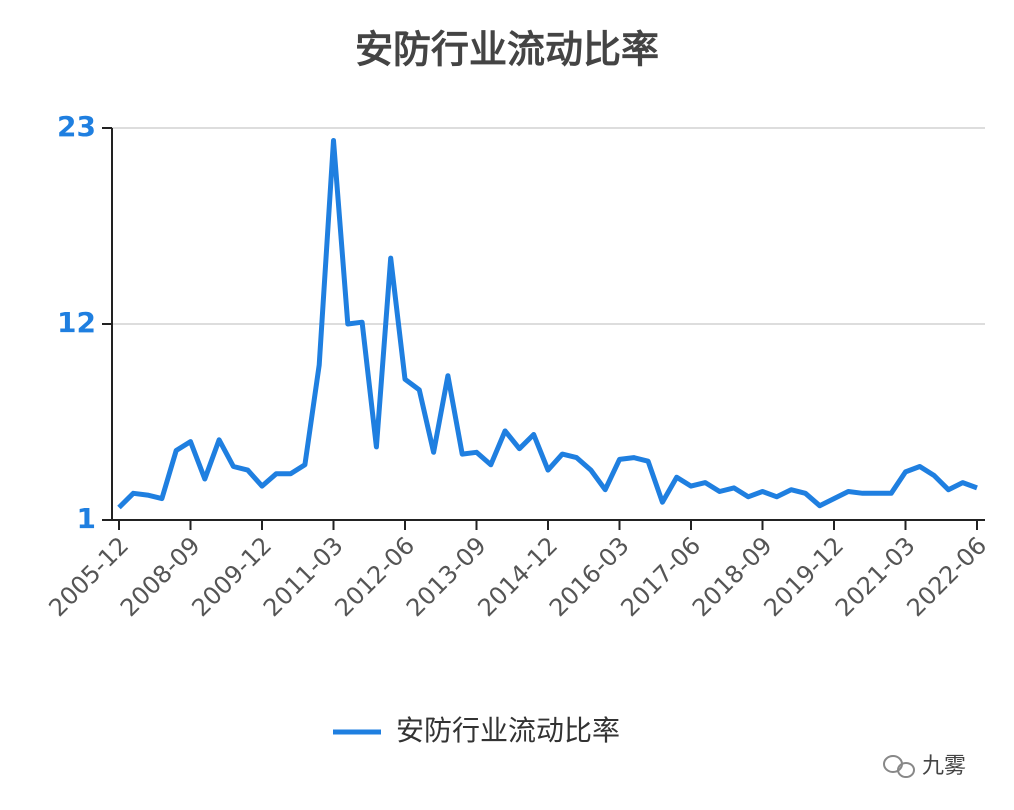 This screenshot has width=1014, height=810. I want to click on watermark: 九雾, so click(944, 766).